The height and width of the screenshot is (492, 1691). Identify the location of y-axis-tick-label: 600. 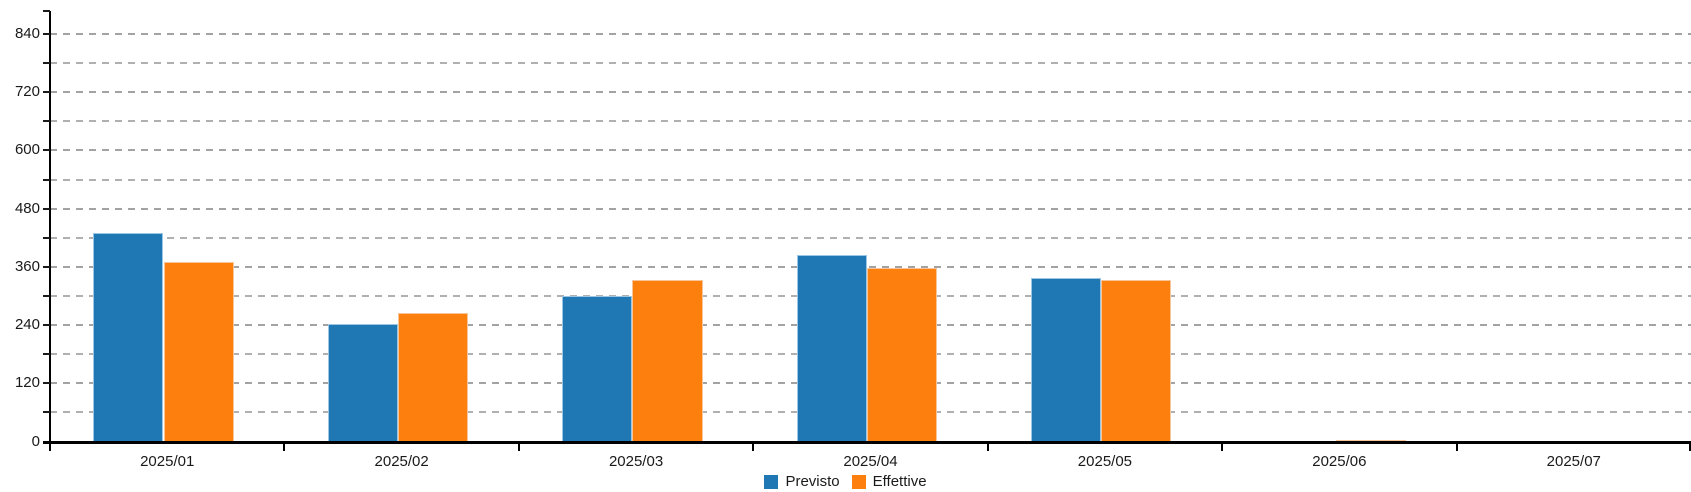
(27, 150).